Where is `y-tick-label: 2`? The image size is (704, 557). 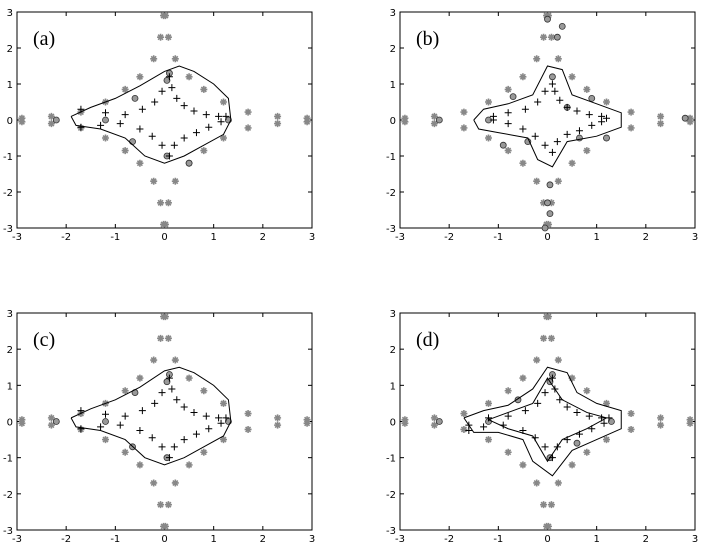 y-tick-label: 2 is located at coordinates (10, 49).